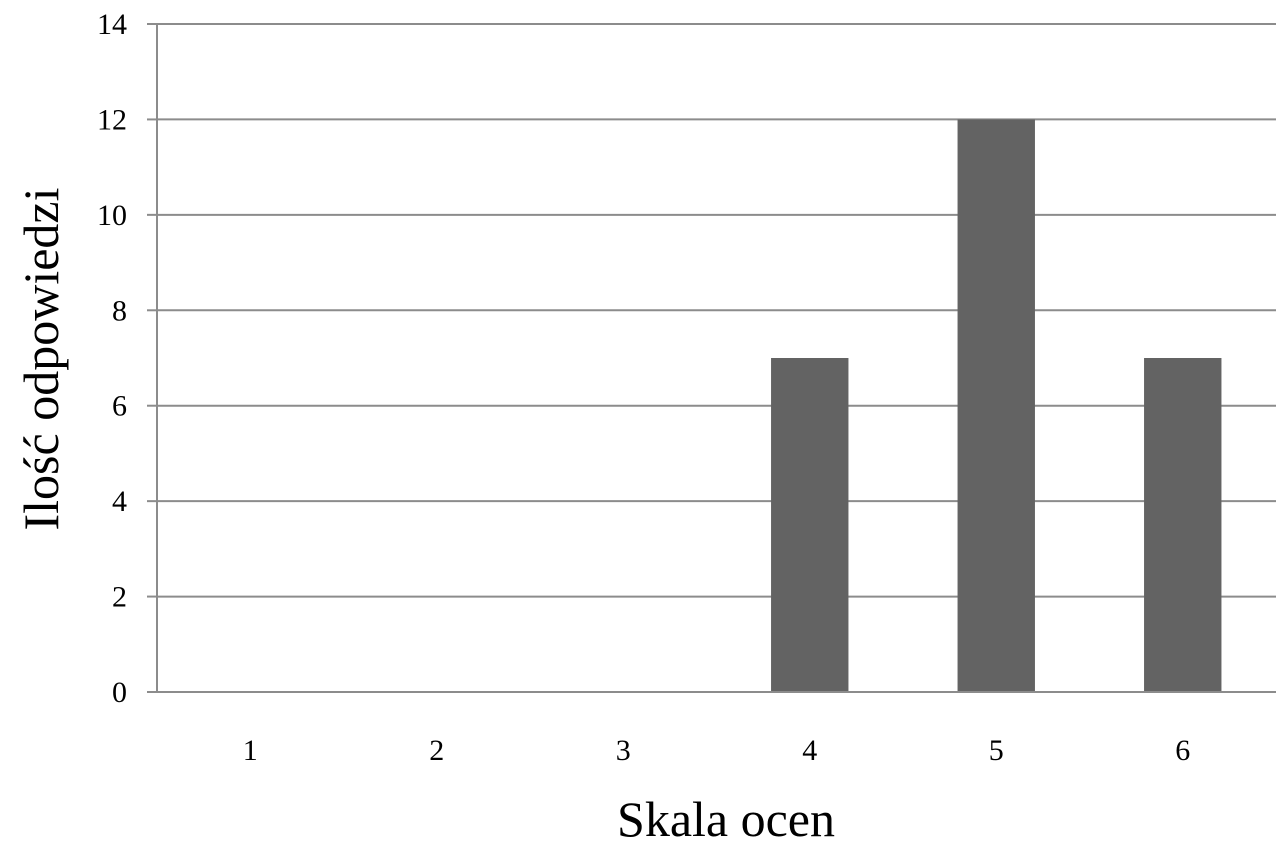 This screenshot has width=1278, height=842. What do you see at coordinates (112, 215) in the screenshot?
I see `y-tick-label-10: 10` at bounding box center [112, 215].